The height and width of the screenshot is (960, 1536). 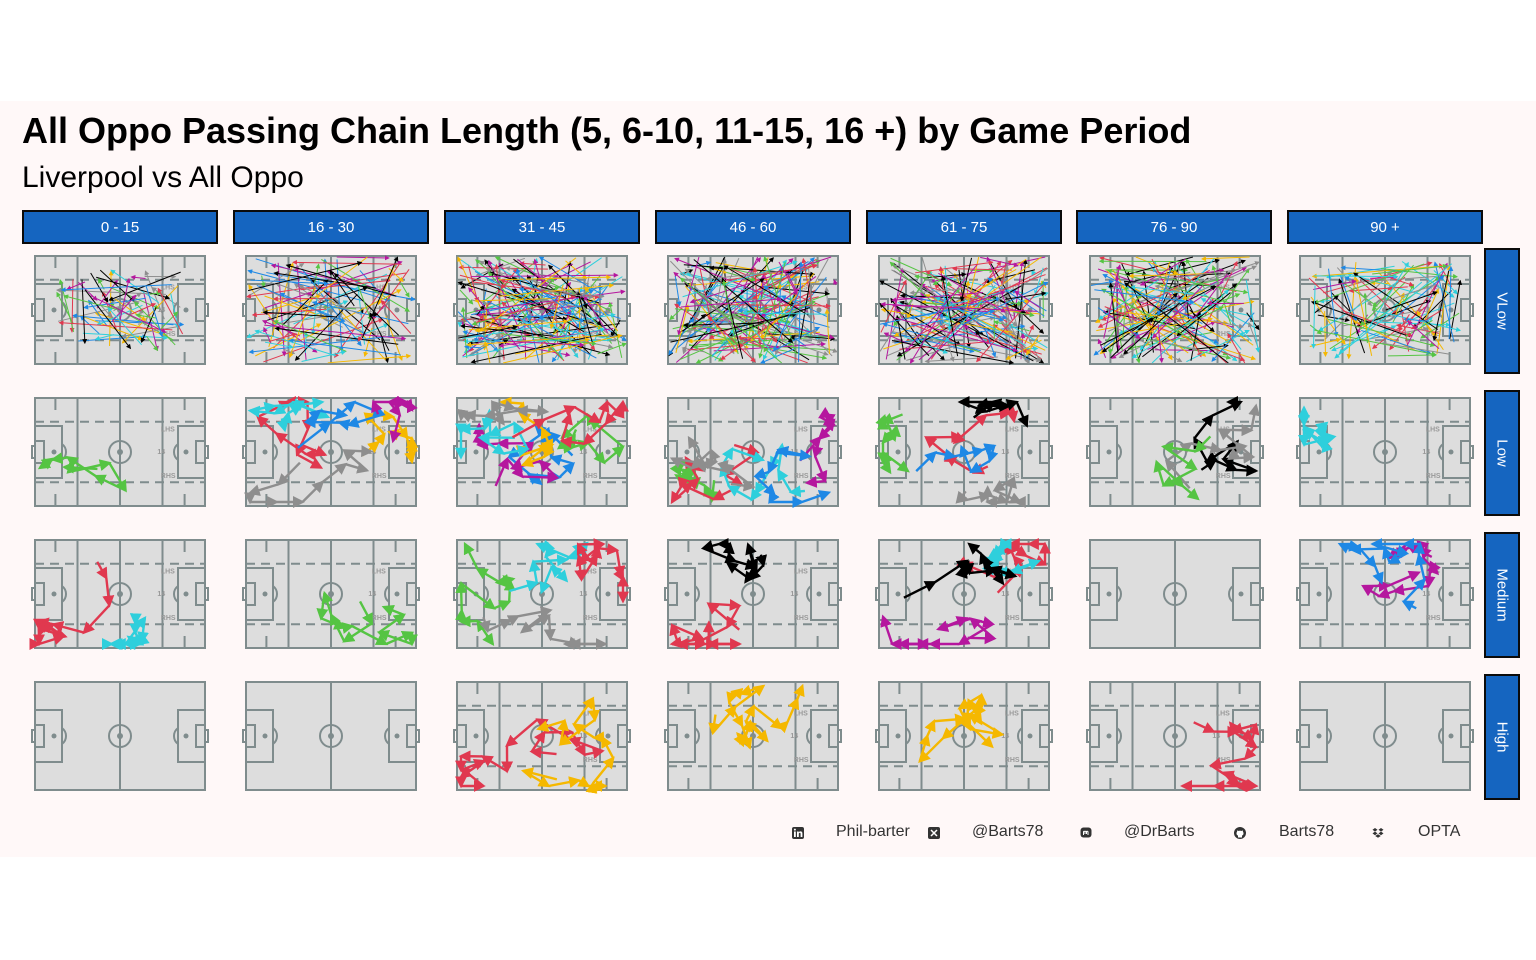 What do you see at coordinates (1378, 833) in the screenshot?
I see `dropbox-icon` at bounding box center [1378, 833].